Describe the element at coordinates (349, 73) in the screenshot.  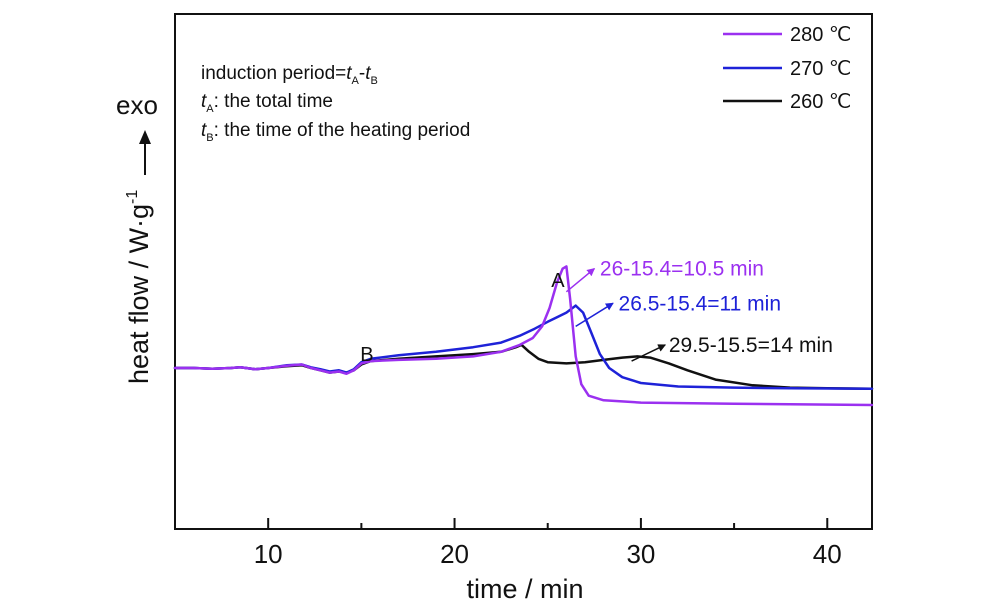
I see `note-ta-symbol: t` at that location.